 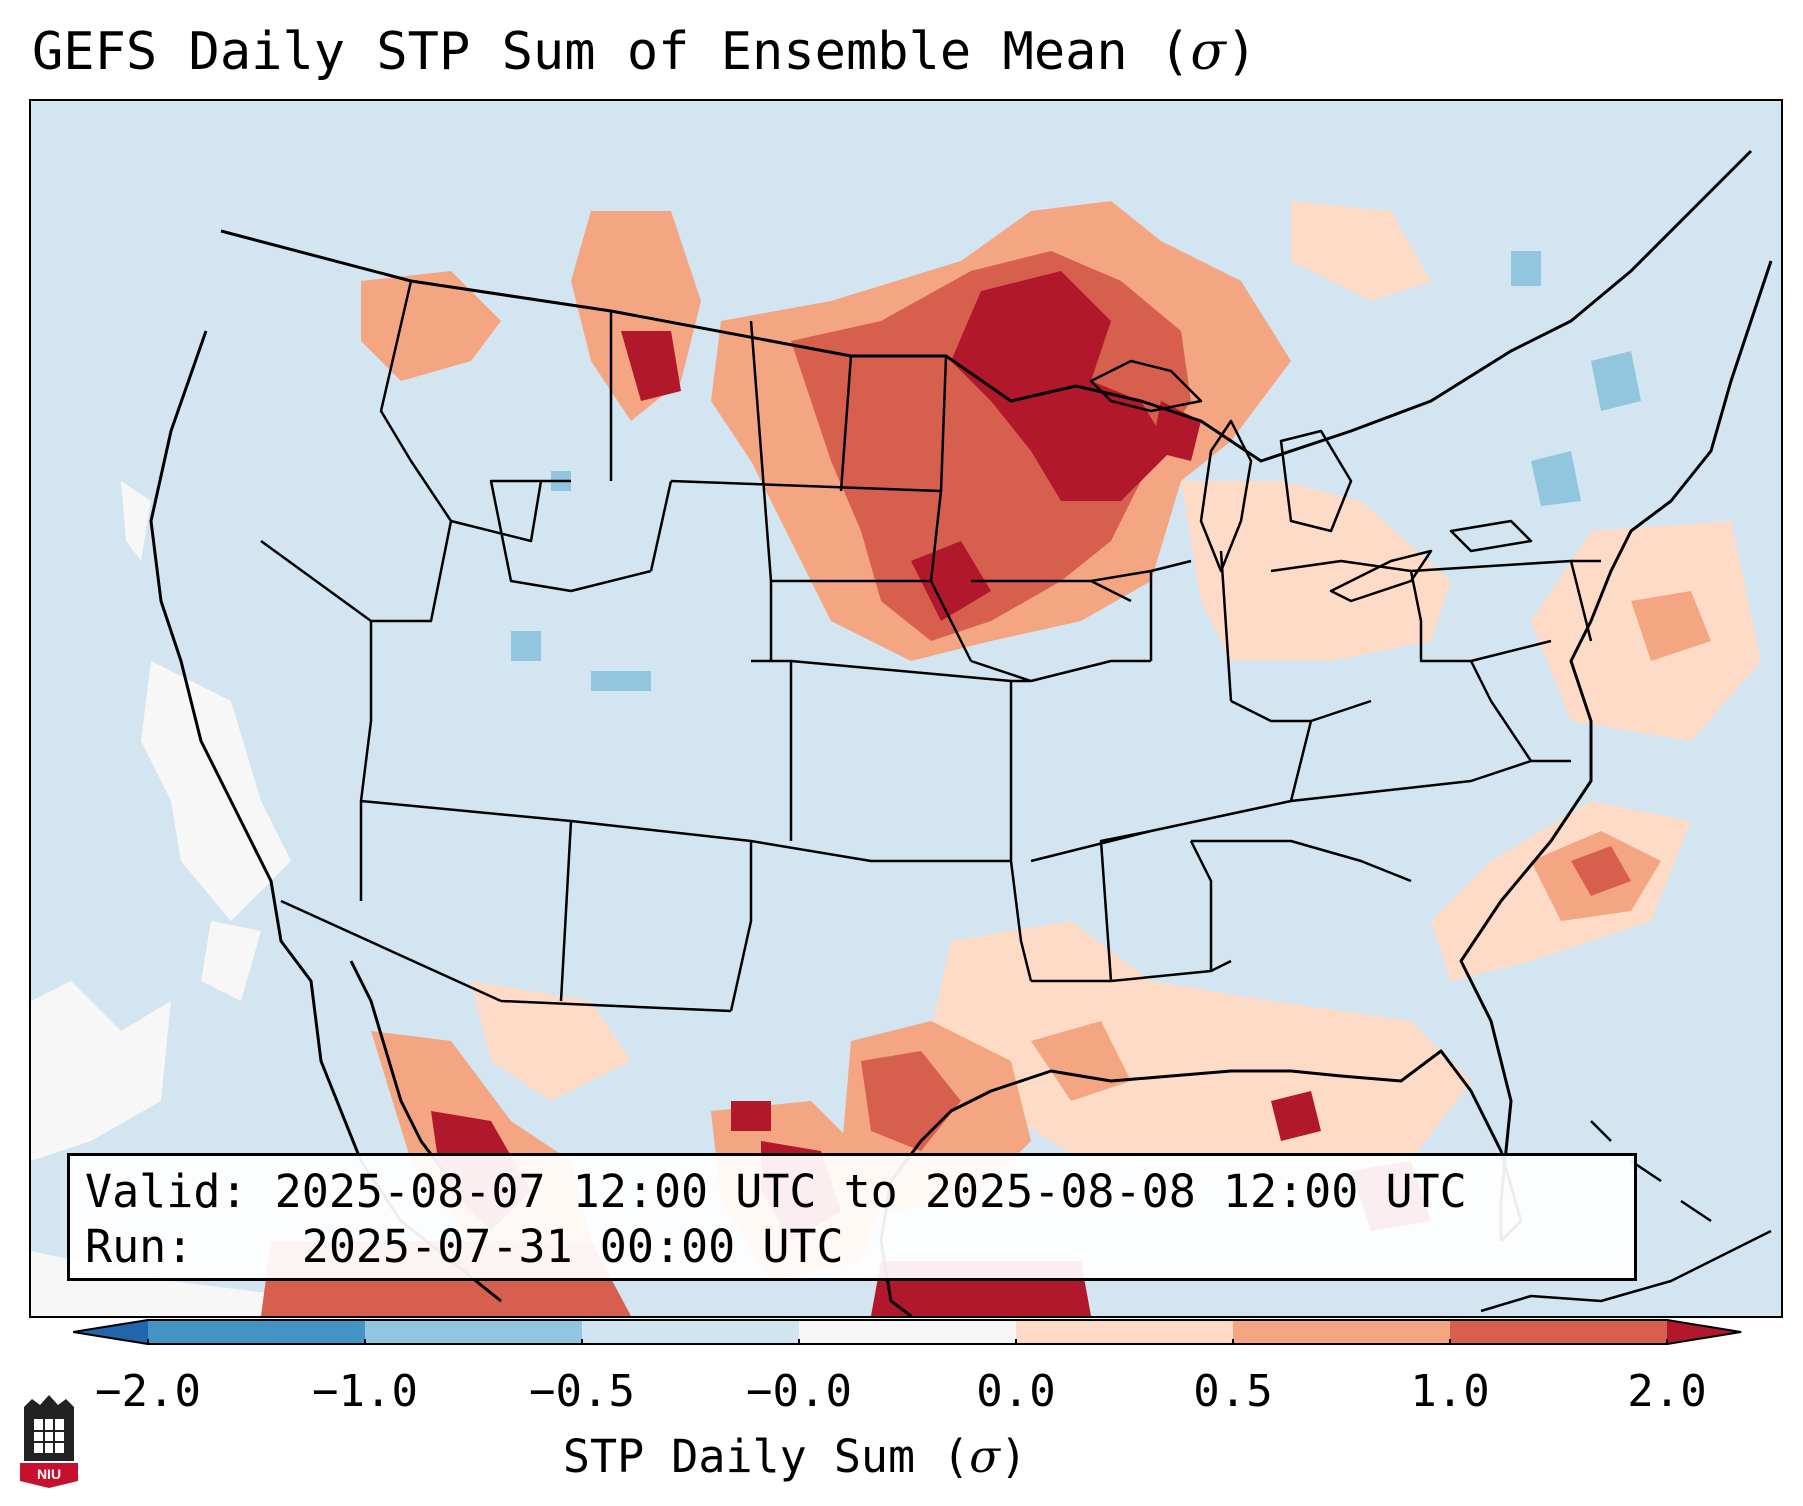 I want to click on colorbar-band-neg2-neg1, so click(x=256, y=1332).